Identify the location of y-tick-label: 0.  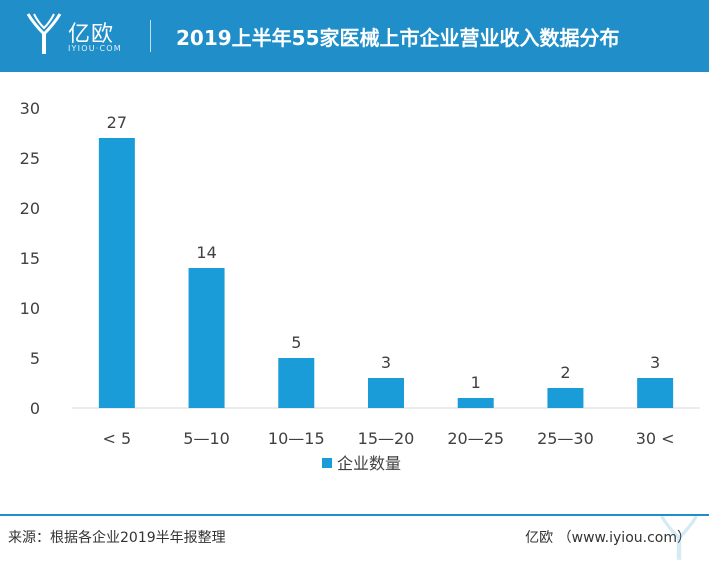
(35, 408).